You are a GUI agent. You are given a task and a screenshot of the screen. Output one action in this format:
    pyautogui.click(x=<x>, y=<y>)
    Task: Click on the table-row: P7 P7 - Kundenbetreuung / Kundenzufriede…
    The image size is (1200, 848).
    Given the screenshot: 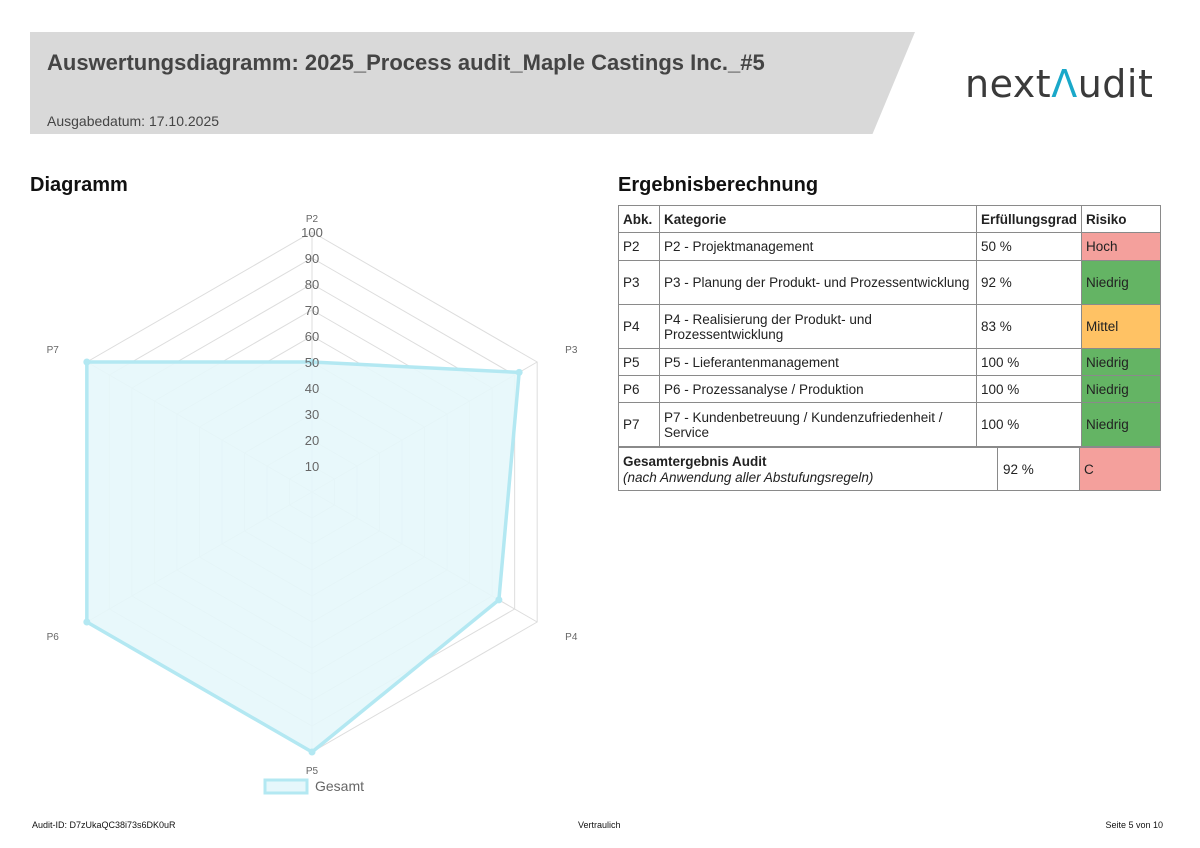 What is the action you would take?
    pyautogui.click(x=889, y=424)
    